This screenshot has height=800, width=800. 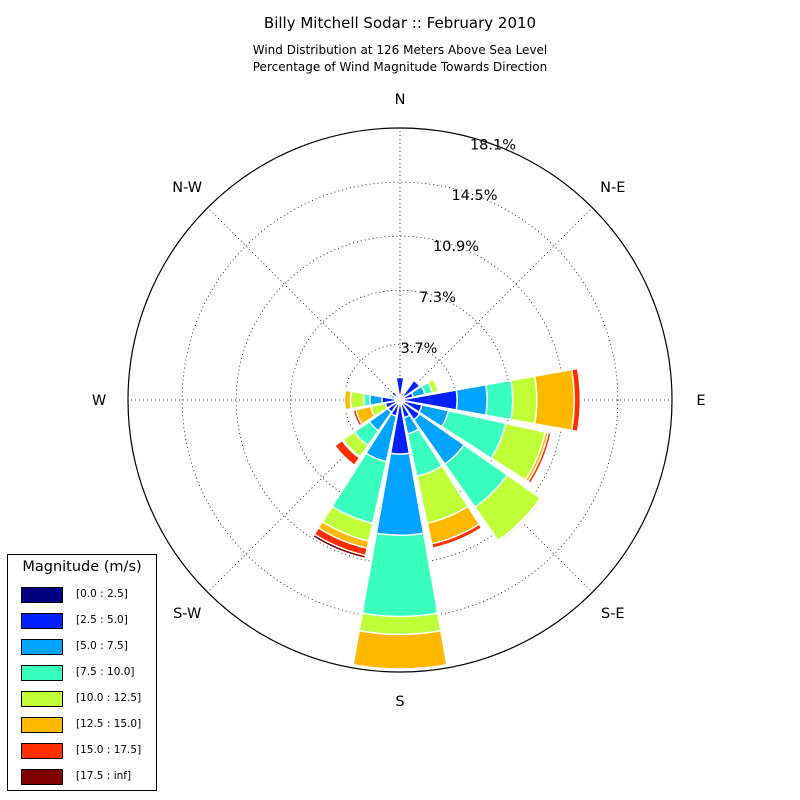 I want to click on legend-label: [5.0 : 7.5], so click(x=102, y=646).